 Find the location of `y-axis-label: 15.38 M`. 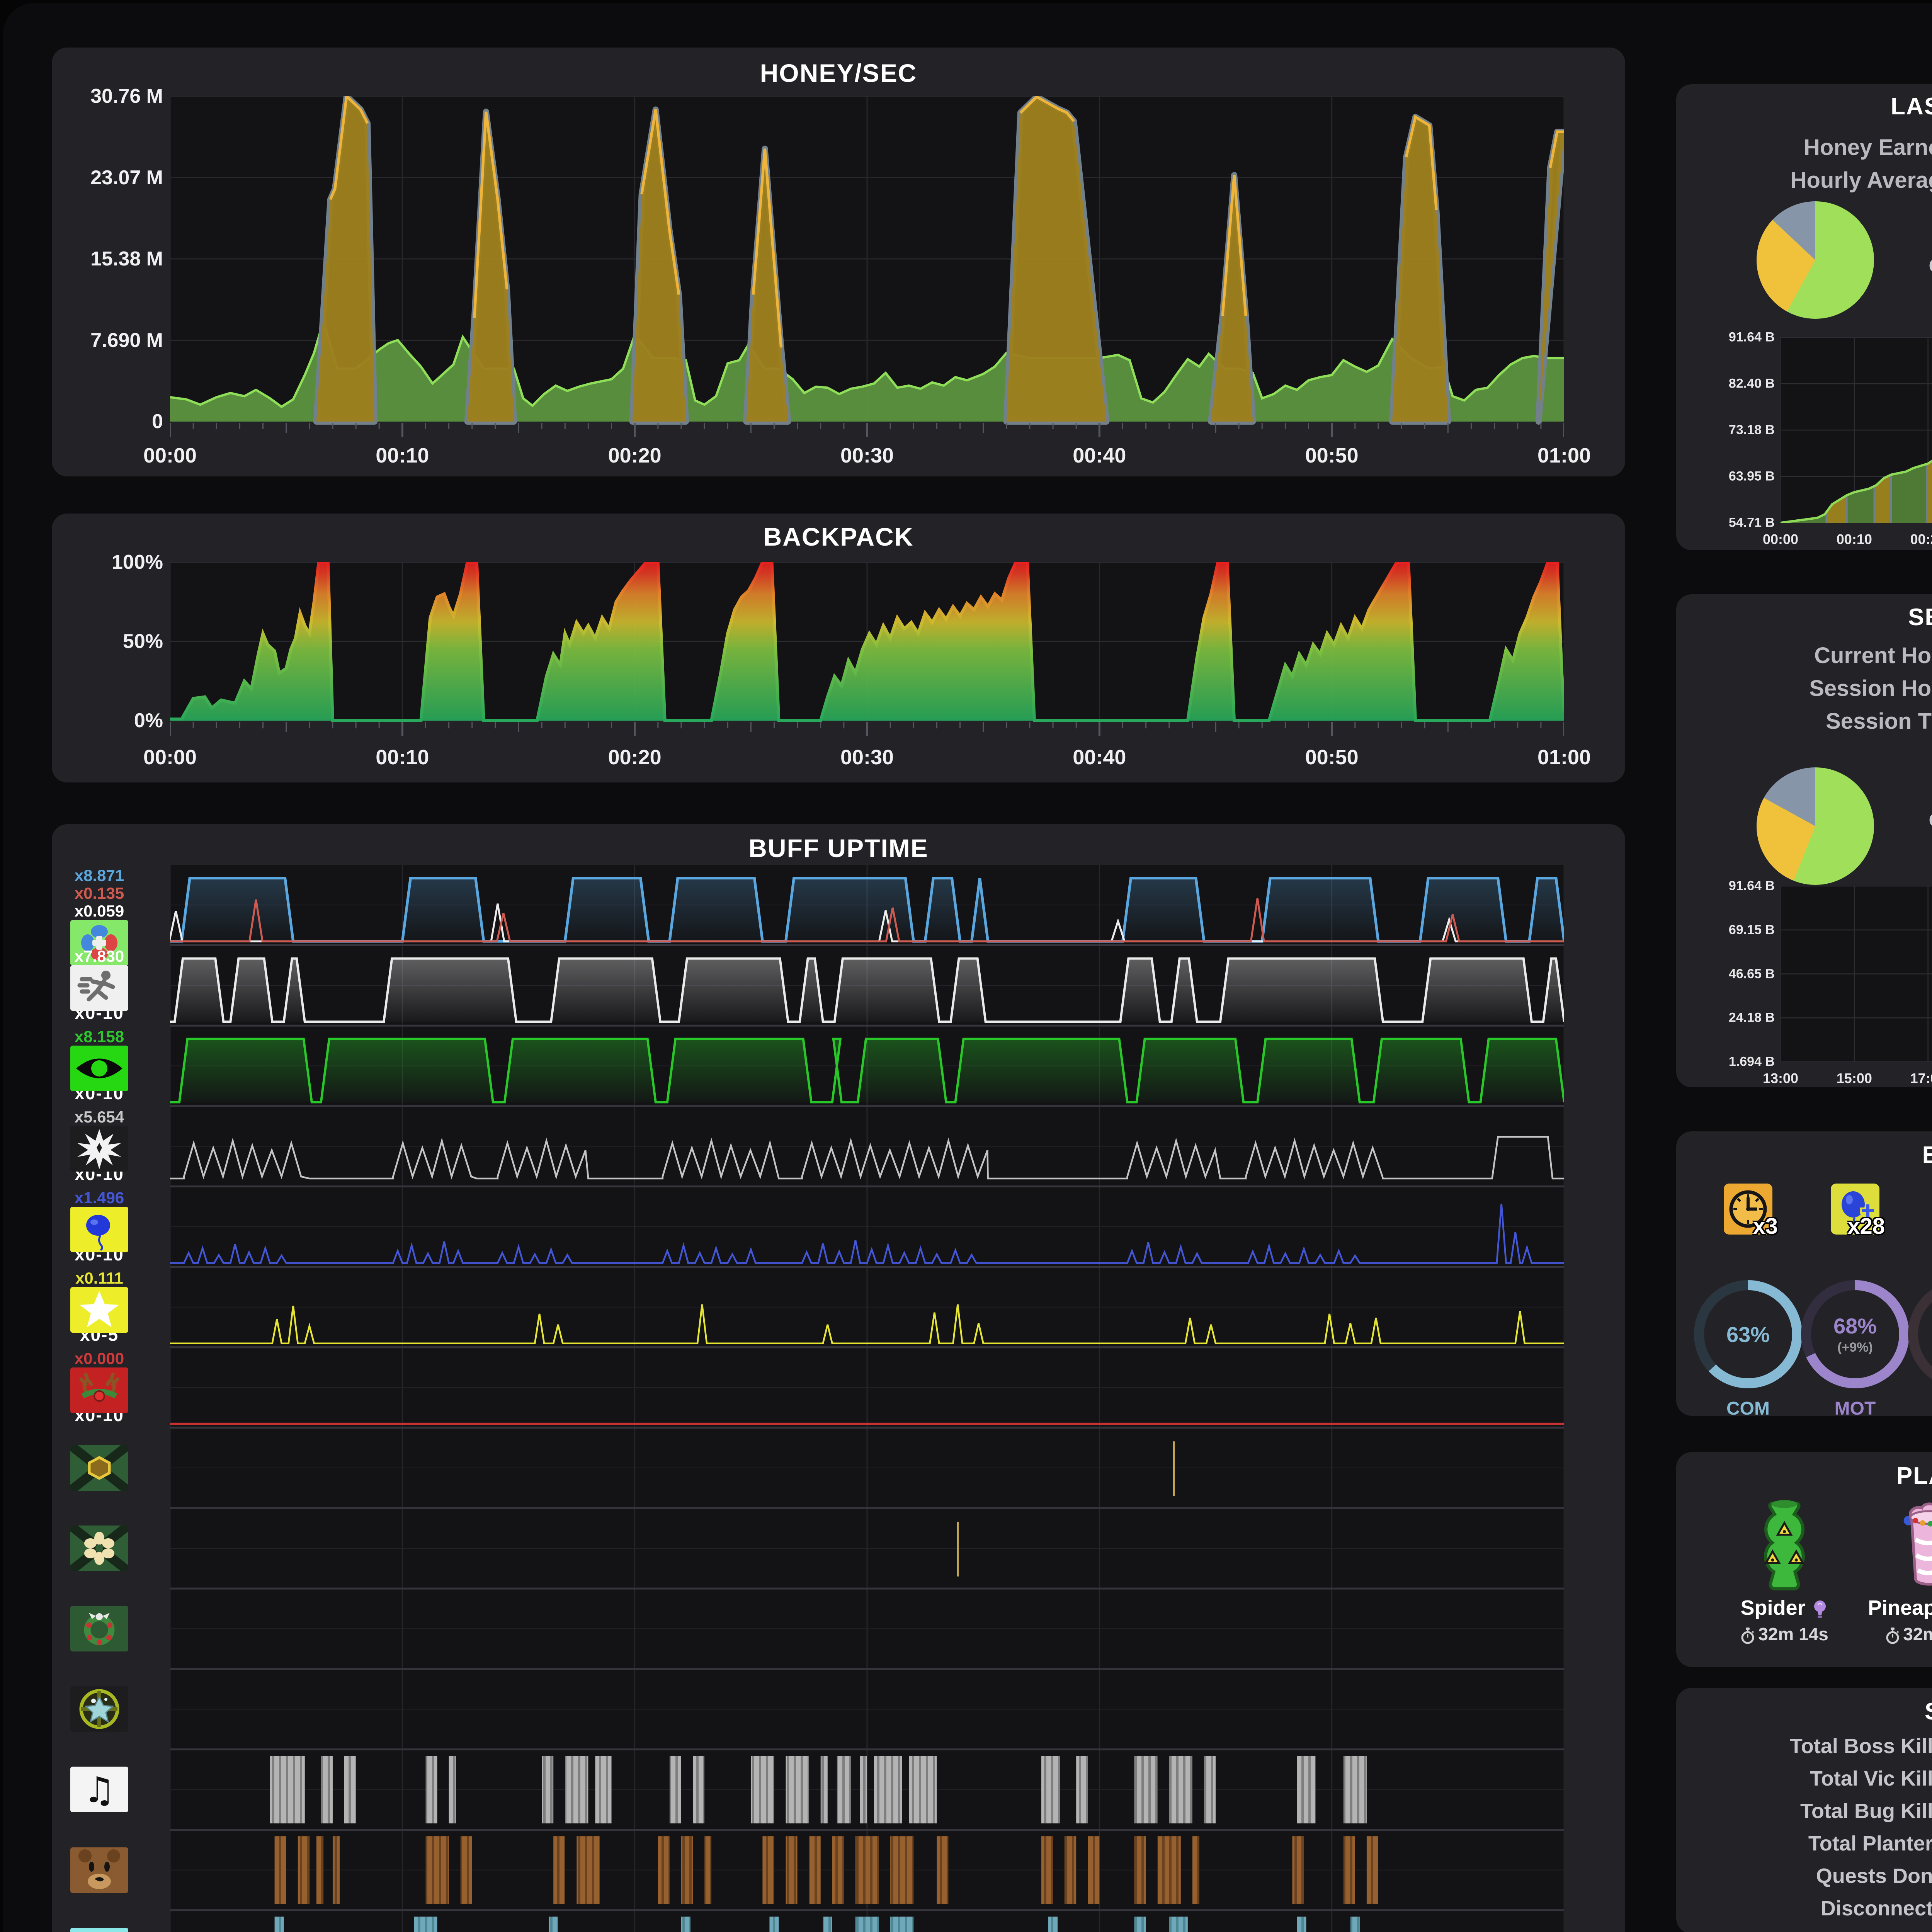

y-axis-label: 15.38 M is located at coordinates (127, 259).